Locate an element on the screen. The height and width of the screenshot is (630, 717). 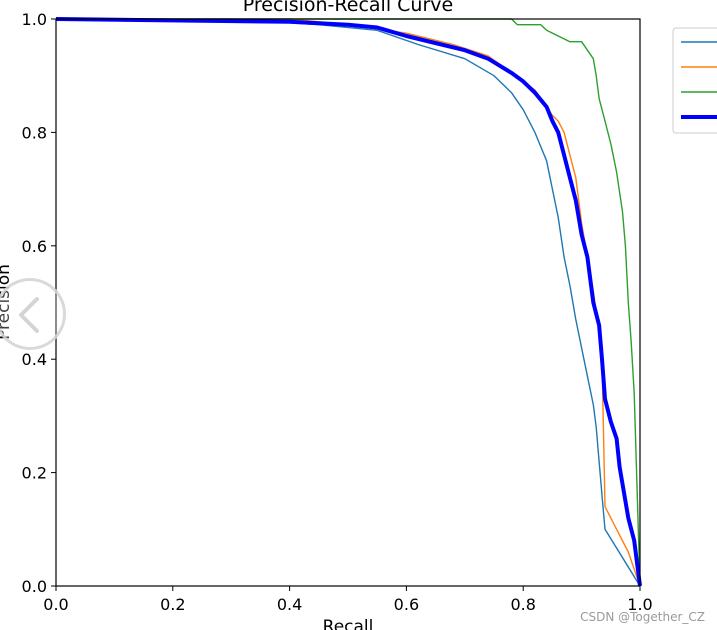
nav-prev-button is located at coordinates (33, 314).